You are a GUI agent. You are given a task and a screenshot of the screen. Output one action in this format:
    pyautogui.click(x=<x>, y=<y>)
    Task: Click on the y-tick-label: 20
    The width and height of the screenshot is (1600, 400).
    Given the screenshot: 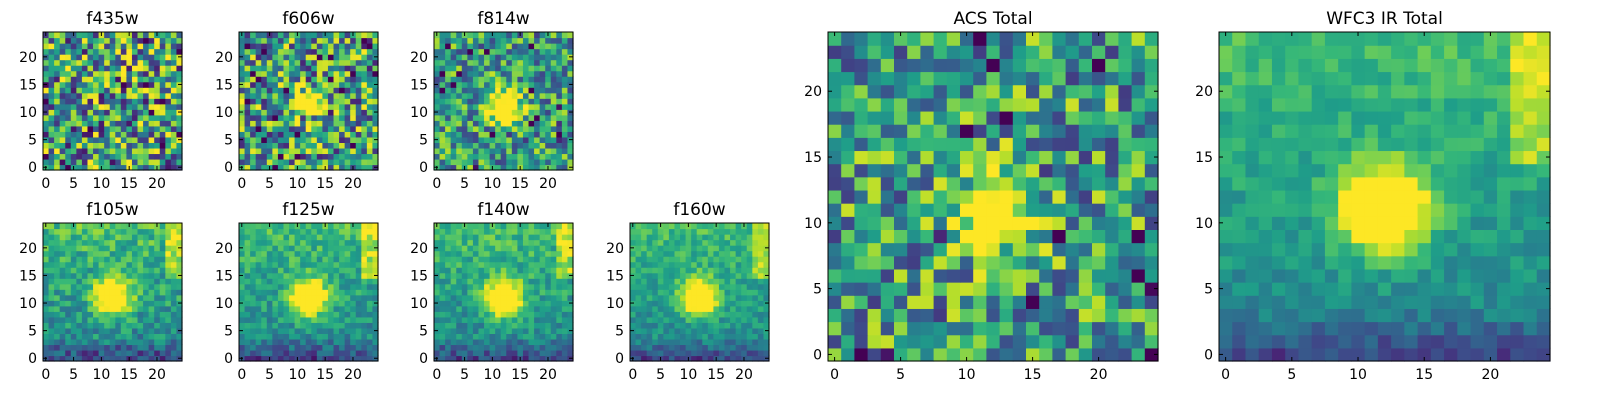 What is the action you would take?
    pyautogui.click(x=615, y=249)
    